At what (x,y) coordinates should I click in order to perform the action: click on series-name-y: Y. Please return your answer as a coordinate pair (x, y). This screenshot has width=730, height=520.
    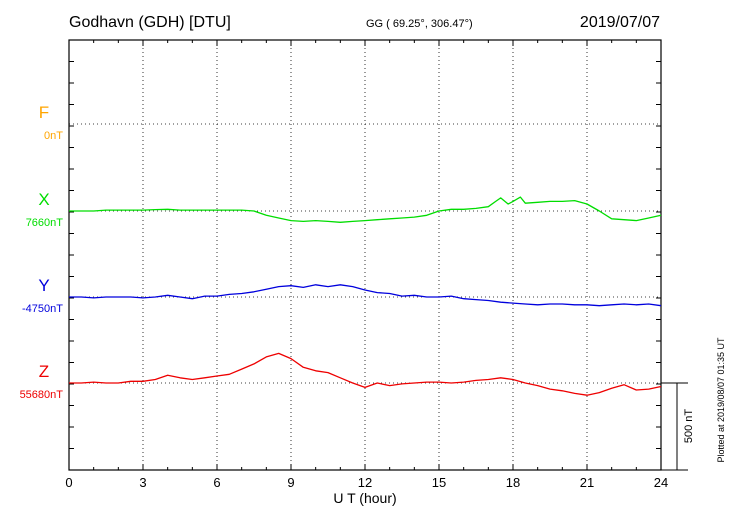
    Looking at the image, I should click on (43, 285).